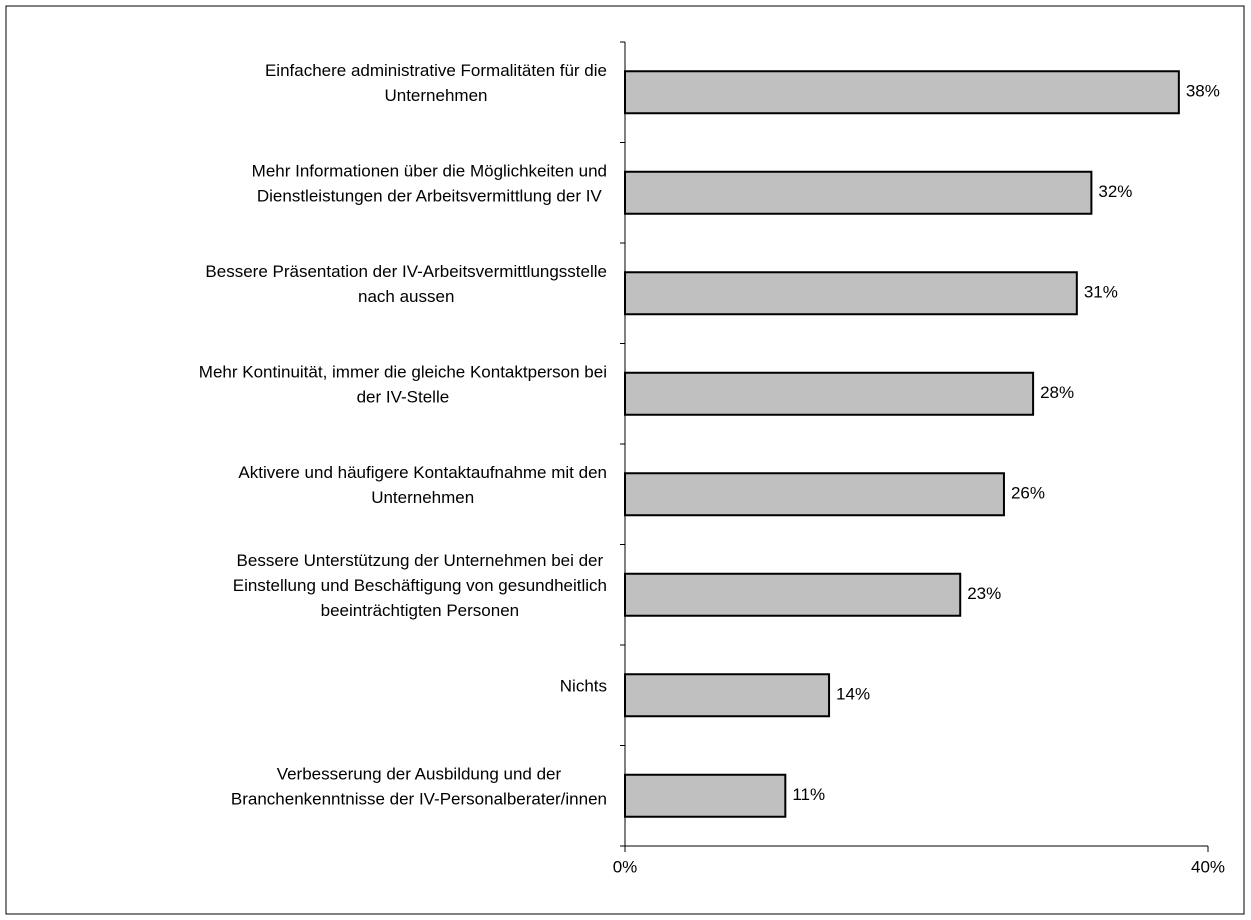 Image resolution: width=1251 pixels, height=920 pixels. I want to click on y-tick-label: nach aussen, so click(406, 296).